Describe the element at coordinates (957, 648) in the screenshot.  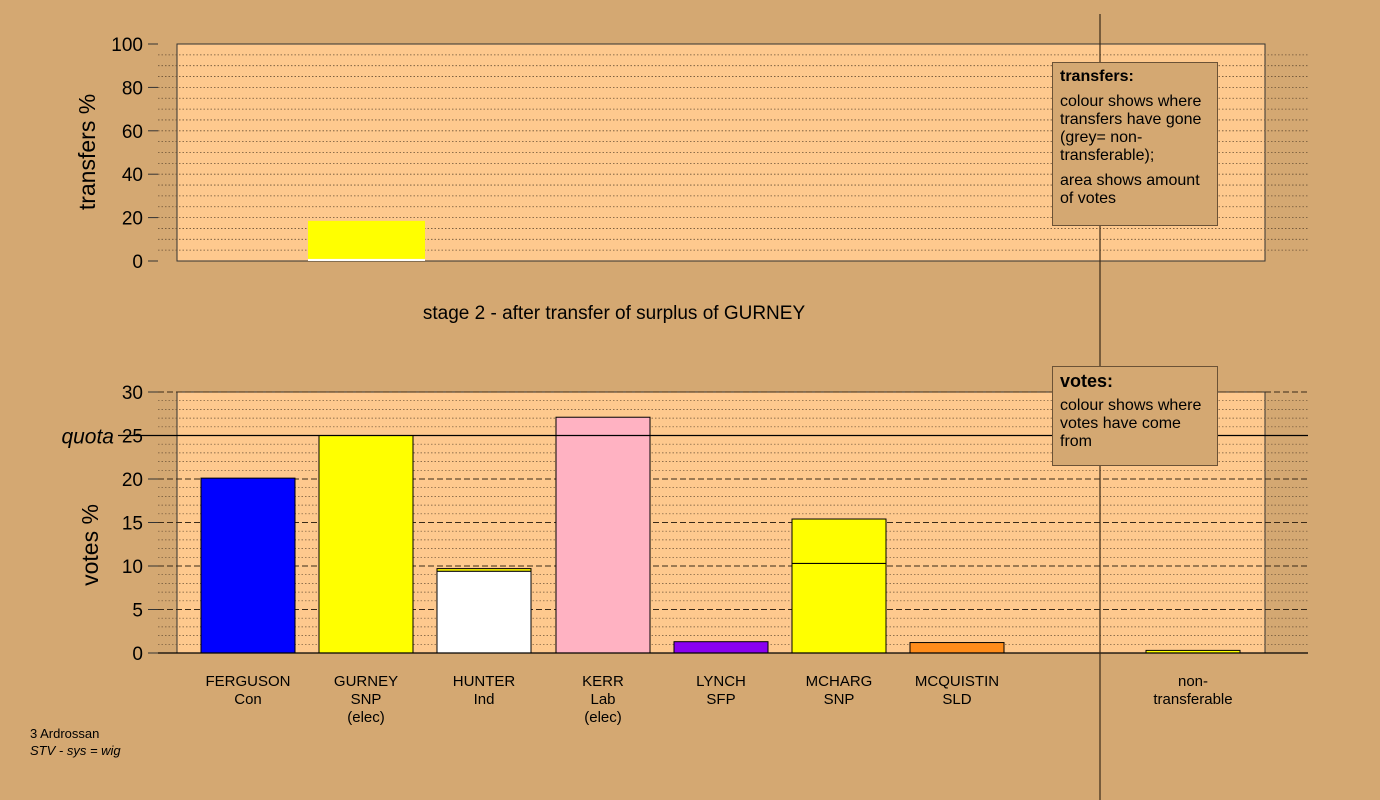
I see `vote-bar-segment-mcquistin` at that location.